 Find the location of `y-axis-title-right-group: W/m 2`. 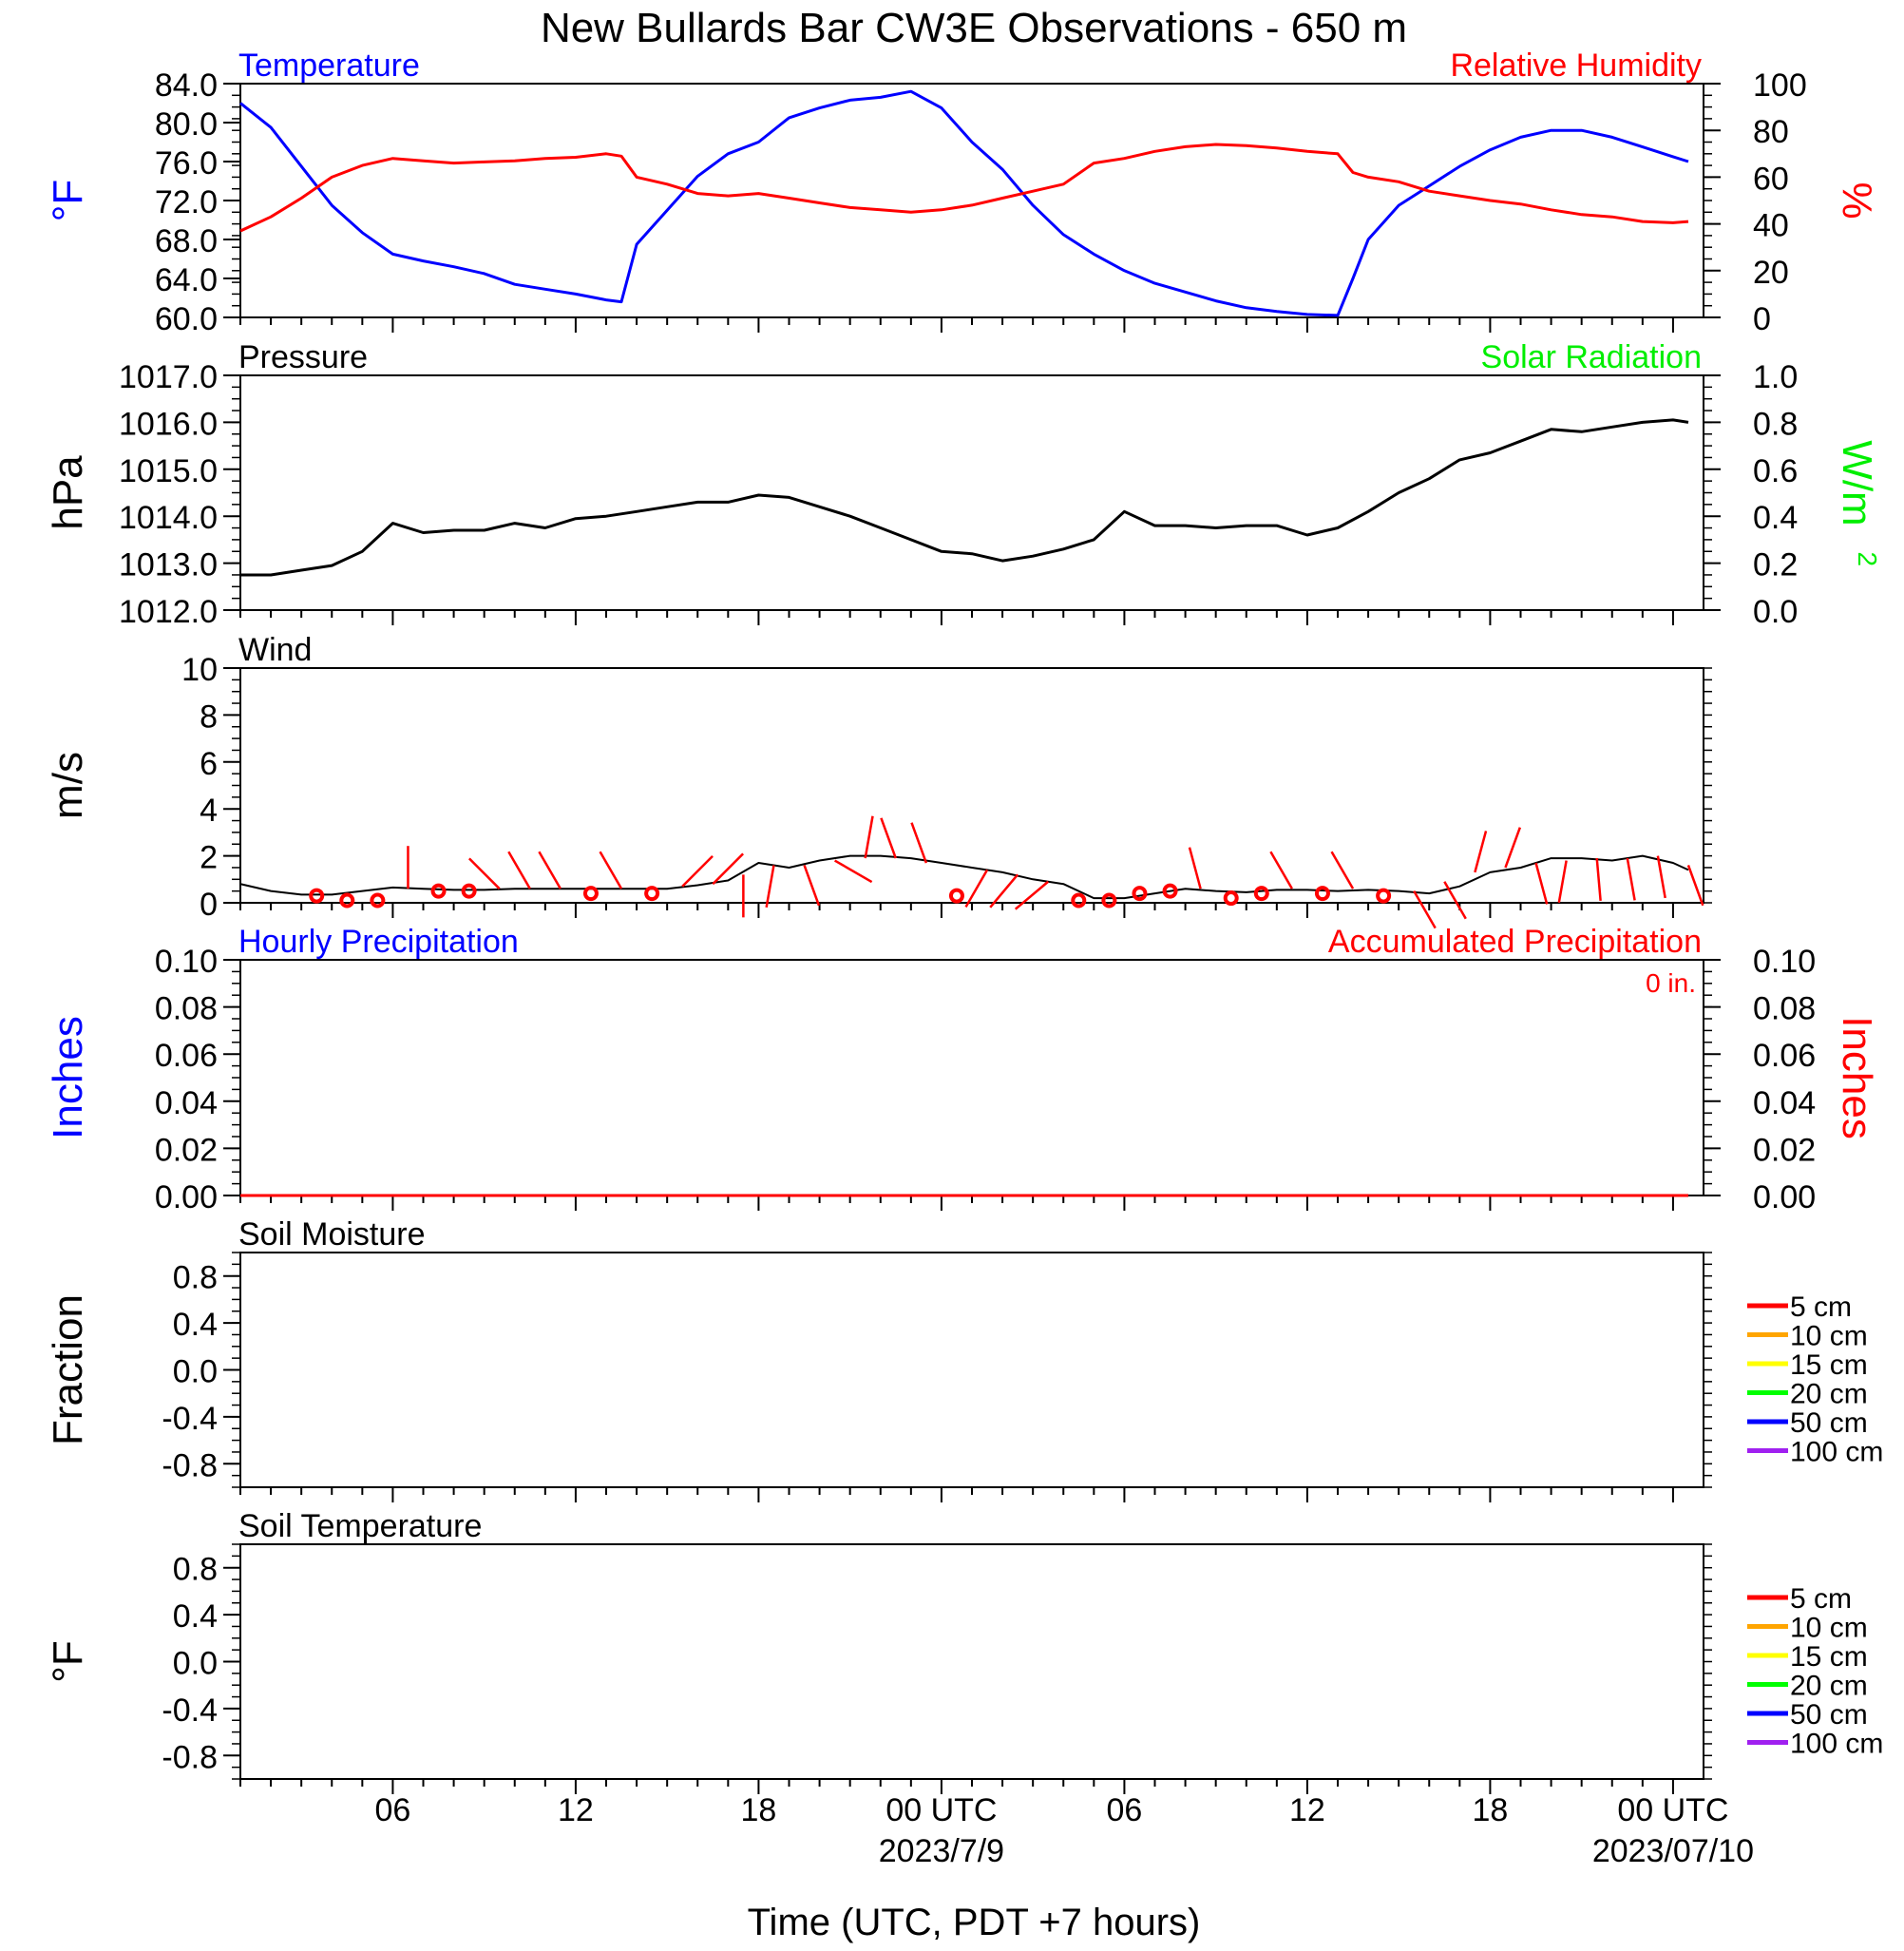

y-axis-title-right-group: W/m 2 is located at coordinates (1858, 503).